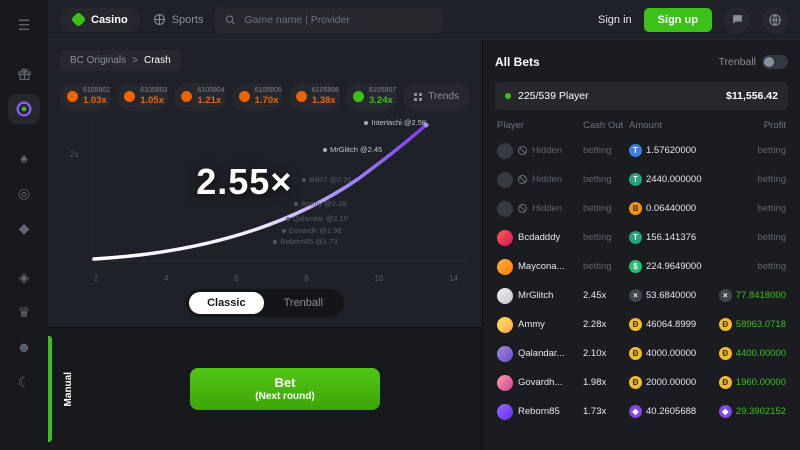 Image resolution: width=800 pixels, height=450 pixels. Describe the element at coordinates (305, 241) in the screenshot. I see `cashout-annotation: Reborn85 @1.73` at that location.